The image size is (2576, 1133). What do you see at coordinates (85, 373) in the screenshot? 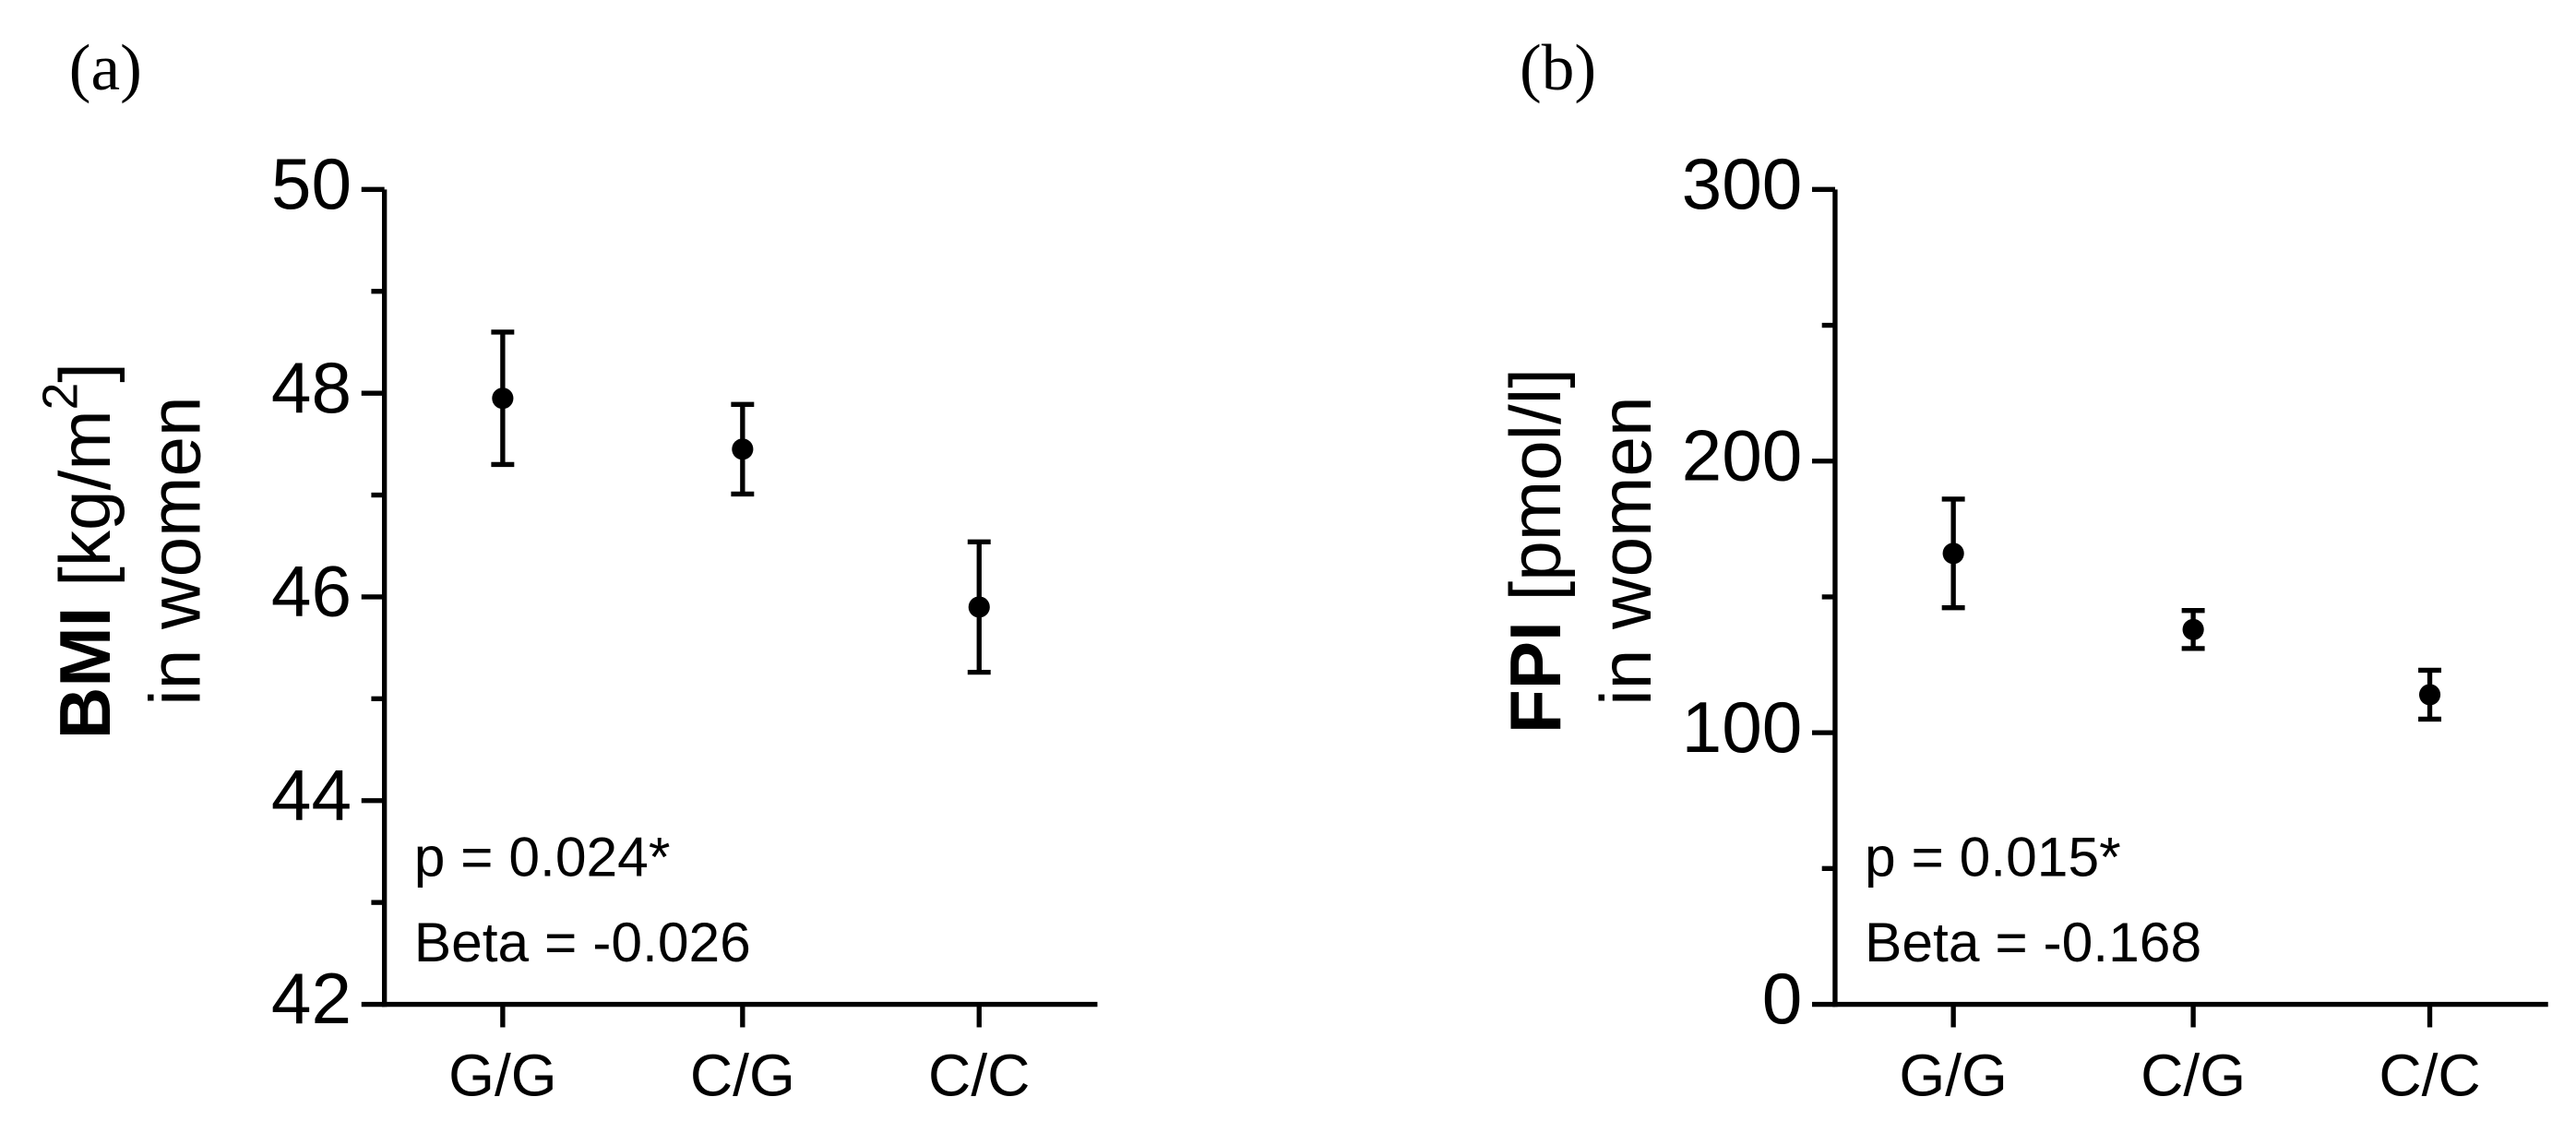
I see `y-label-close: ]` at bounding box center [85, 373].